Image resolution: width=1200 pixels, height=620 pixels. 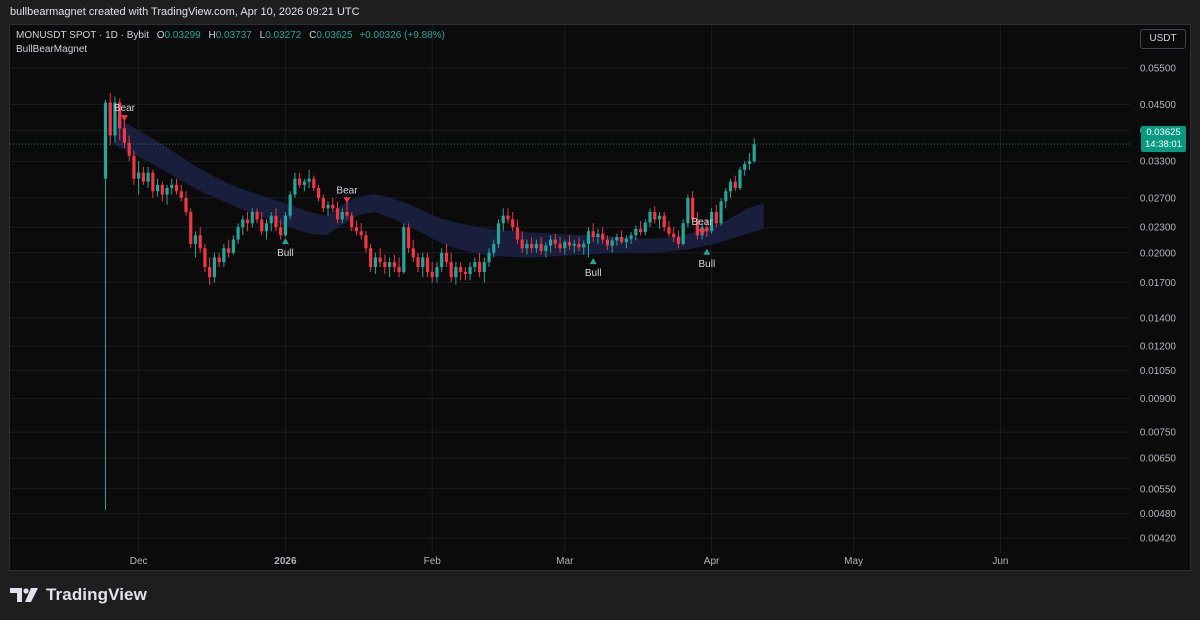 What do you see at coordinates (1163, 132) in the screenshot?
I see `last-price-value: 0.03625` at bounding box center [1163, 132].